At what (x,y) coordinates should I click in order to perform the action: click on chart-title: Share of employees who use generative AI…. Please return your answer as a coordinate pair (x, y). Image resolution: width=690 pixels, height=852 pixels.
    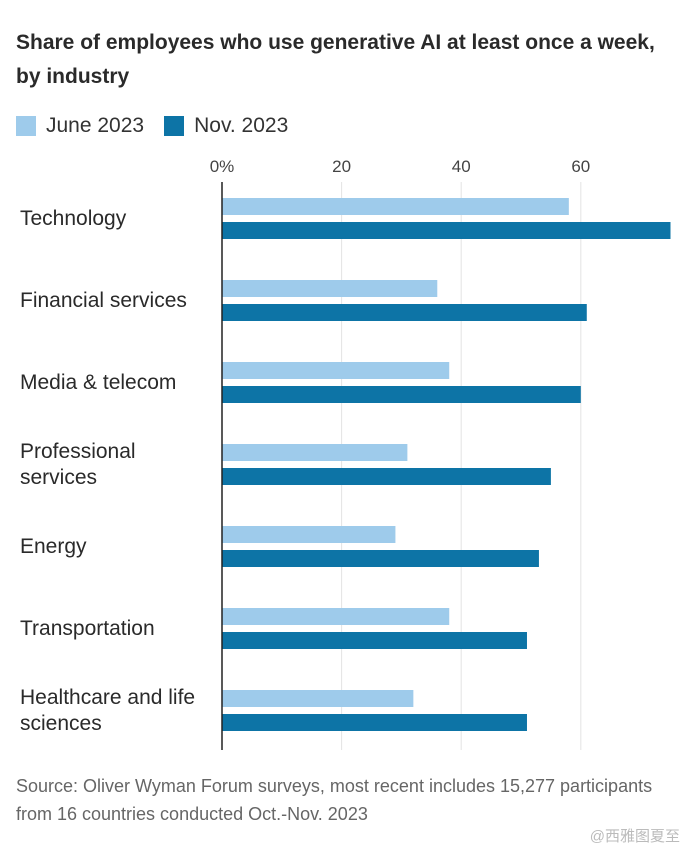
    Looking at the image, I should click on (335, 59).